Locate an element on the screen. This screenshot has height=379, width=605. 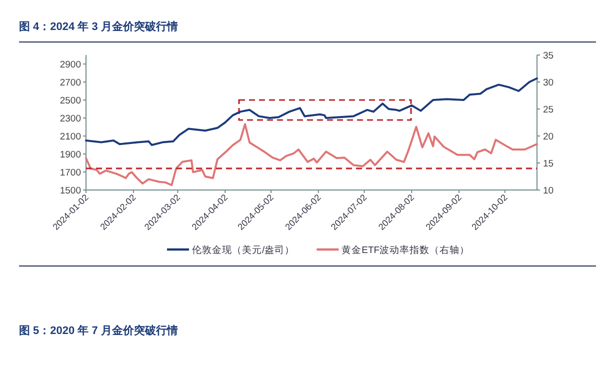
legend-label: 黄金ETF波动率指数（右轴） is located at coordinates (406, 250).